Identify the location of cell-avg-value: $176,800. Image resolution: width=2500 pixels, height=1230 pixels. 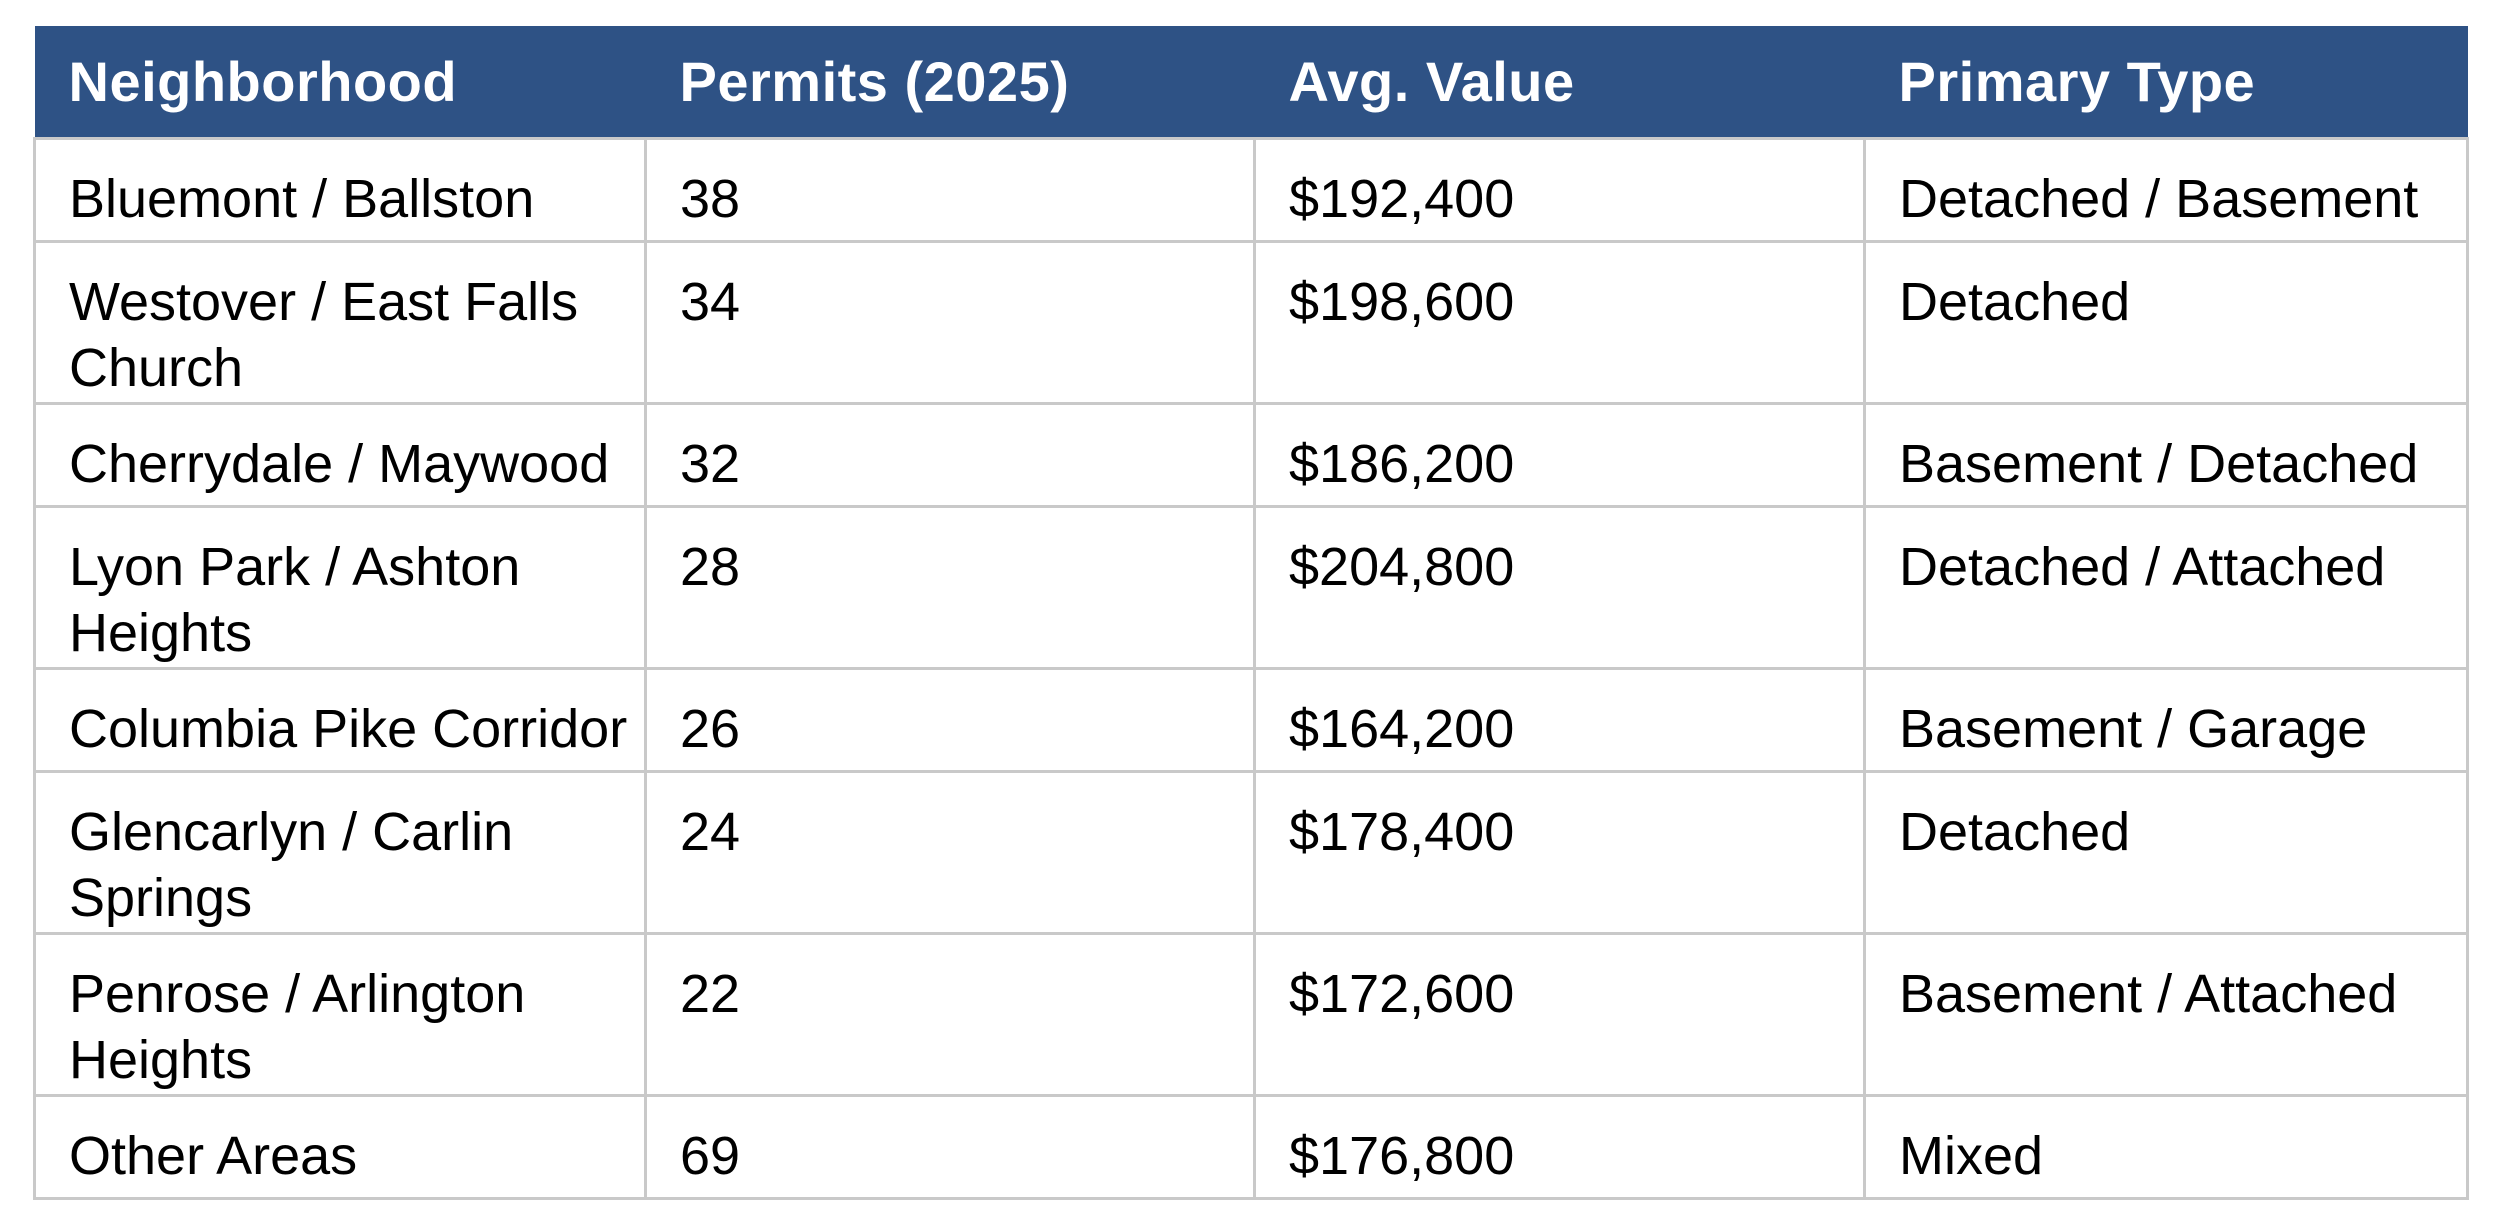
(1559, 1146).